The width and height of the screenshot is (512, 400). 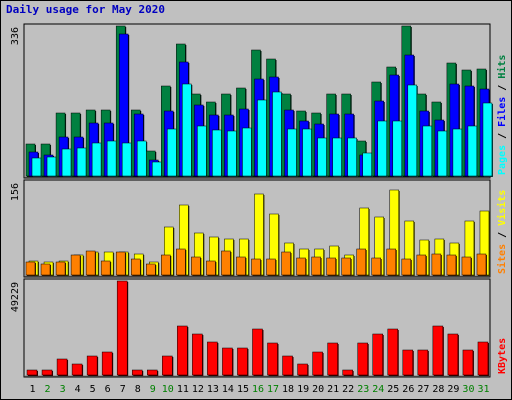 What do you see at coordinates (168, 389) in the screenshot?
I see `x-tick-label-day-10: 10` at bounding box center [168, 389].